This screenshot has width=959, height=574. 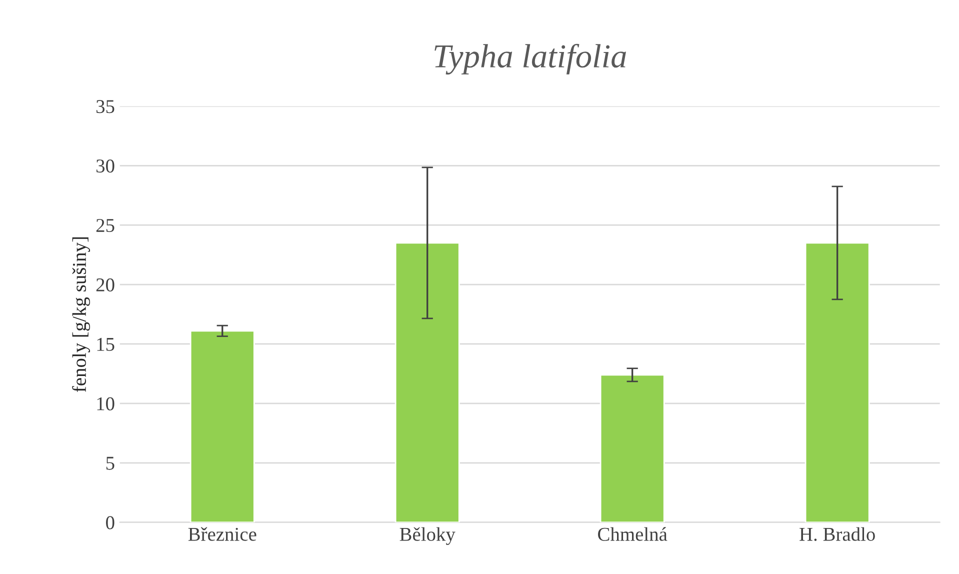 I want to click on y-tick-label: 10, so click(x=105, y=403).